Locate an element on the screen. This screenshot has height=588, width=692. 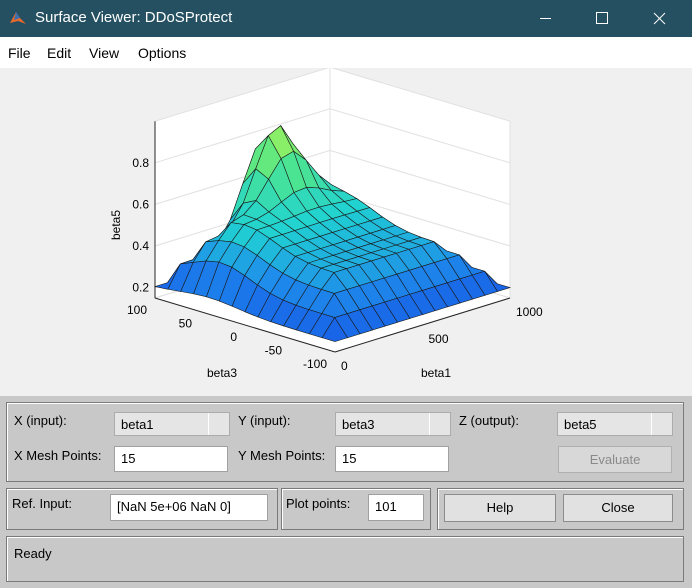
label: Y (input): is located at coordinates (264, 420).